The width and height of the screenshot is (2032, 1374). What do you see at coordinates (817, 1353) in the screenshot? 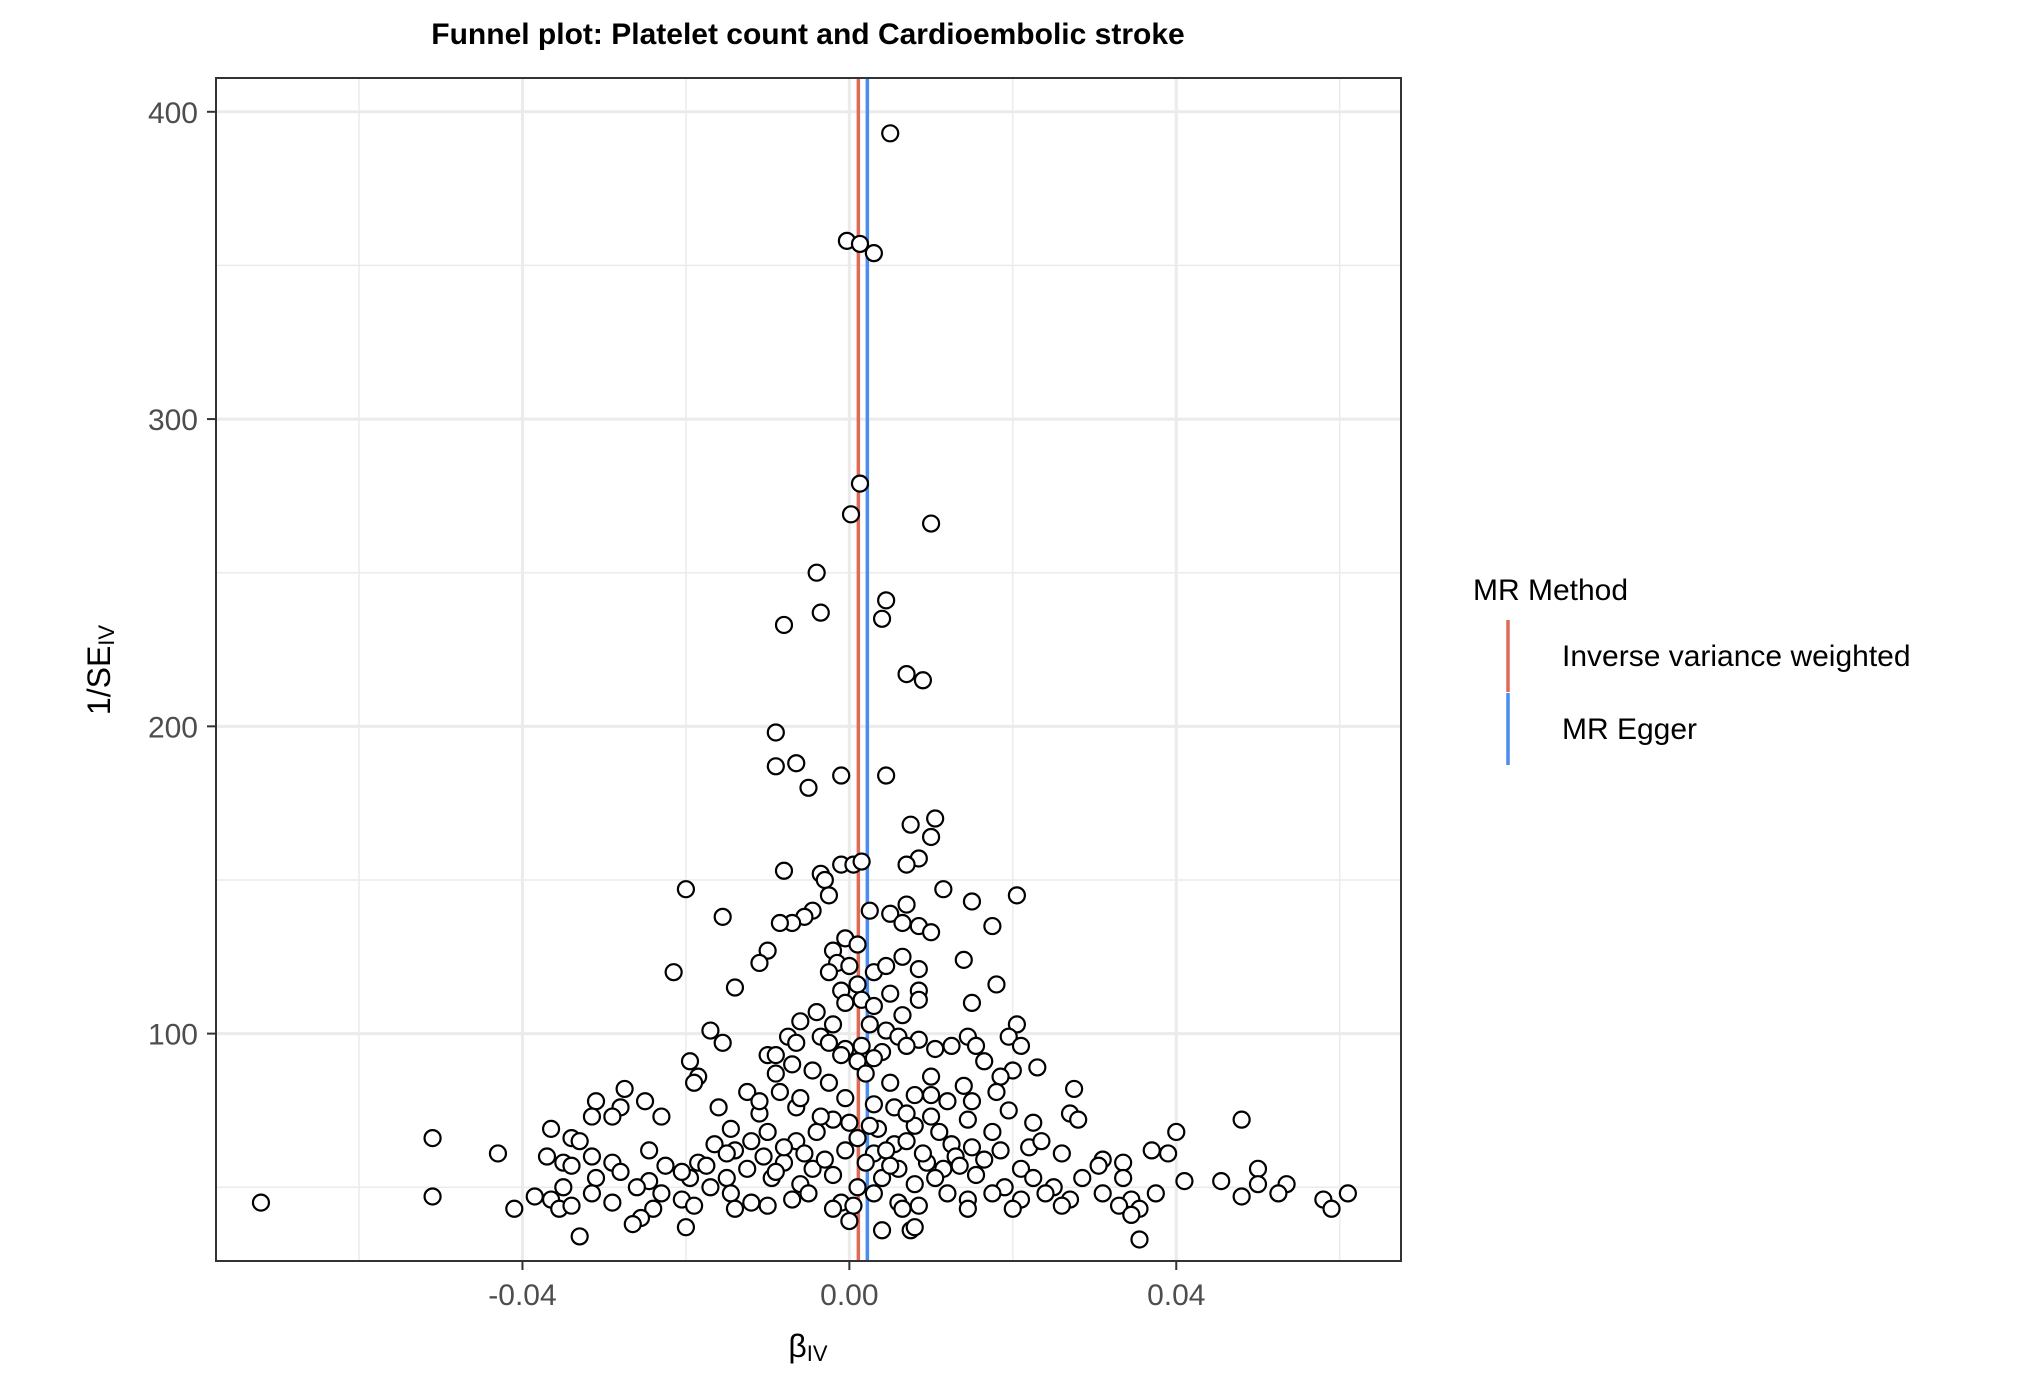
I see `x-axis-label-subscript: IV` at bounding box center [817, 1353].